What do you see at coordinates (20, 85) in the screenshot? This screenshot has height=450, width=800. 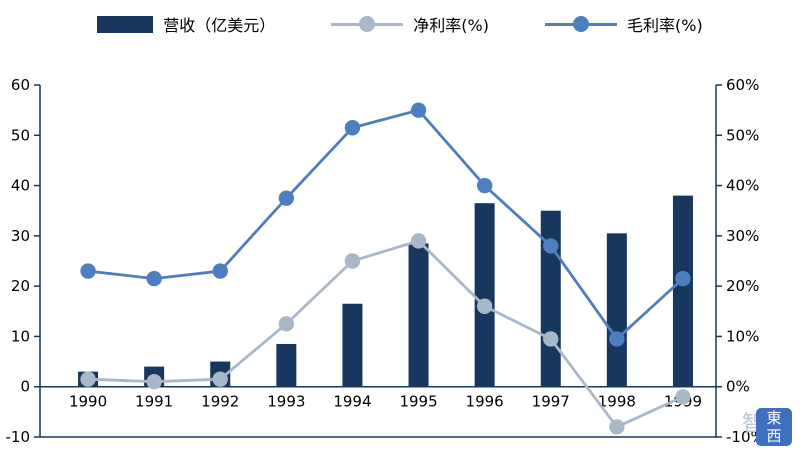 I see `svg-text: 60` at bounding box center [20, 85].